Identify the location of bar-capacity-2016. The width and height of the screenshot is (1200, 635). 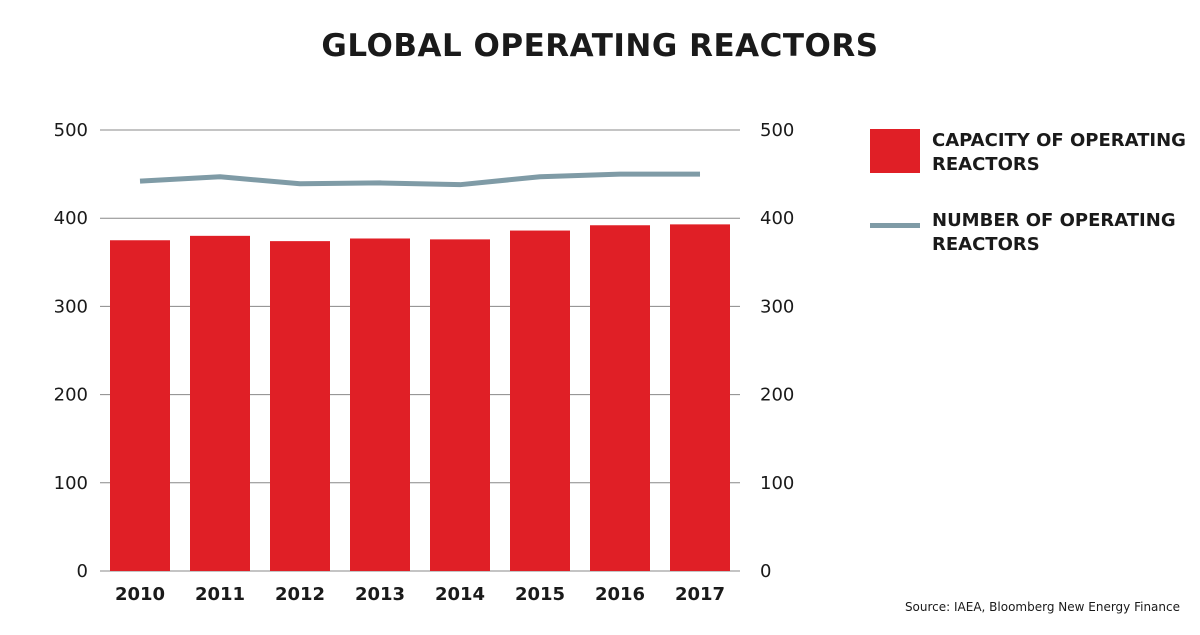
(620, 398).